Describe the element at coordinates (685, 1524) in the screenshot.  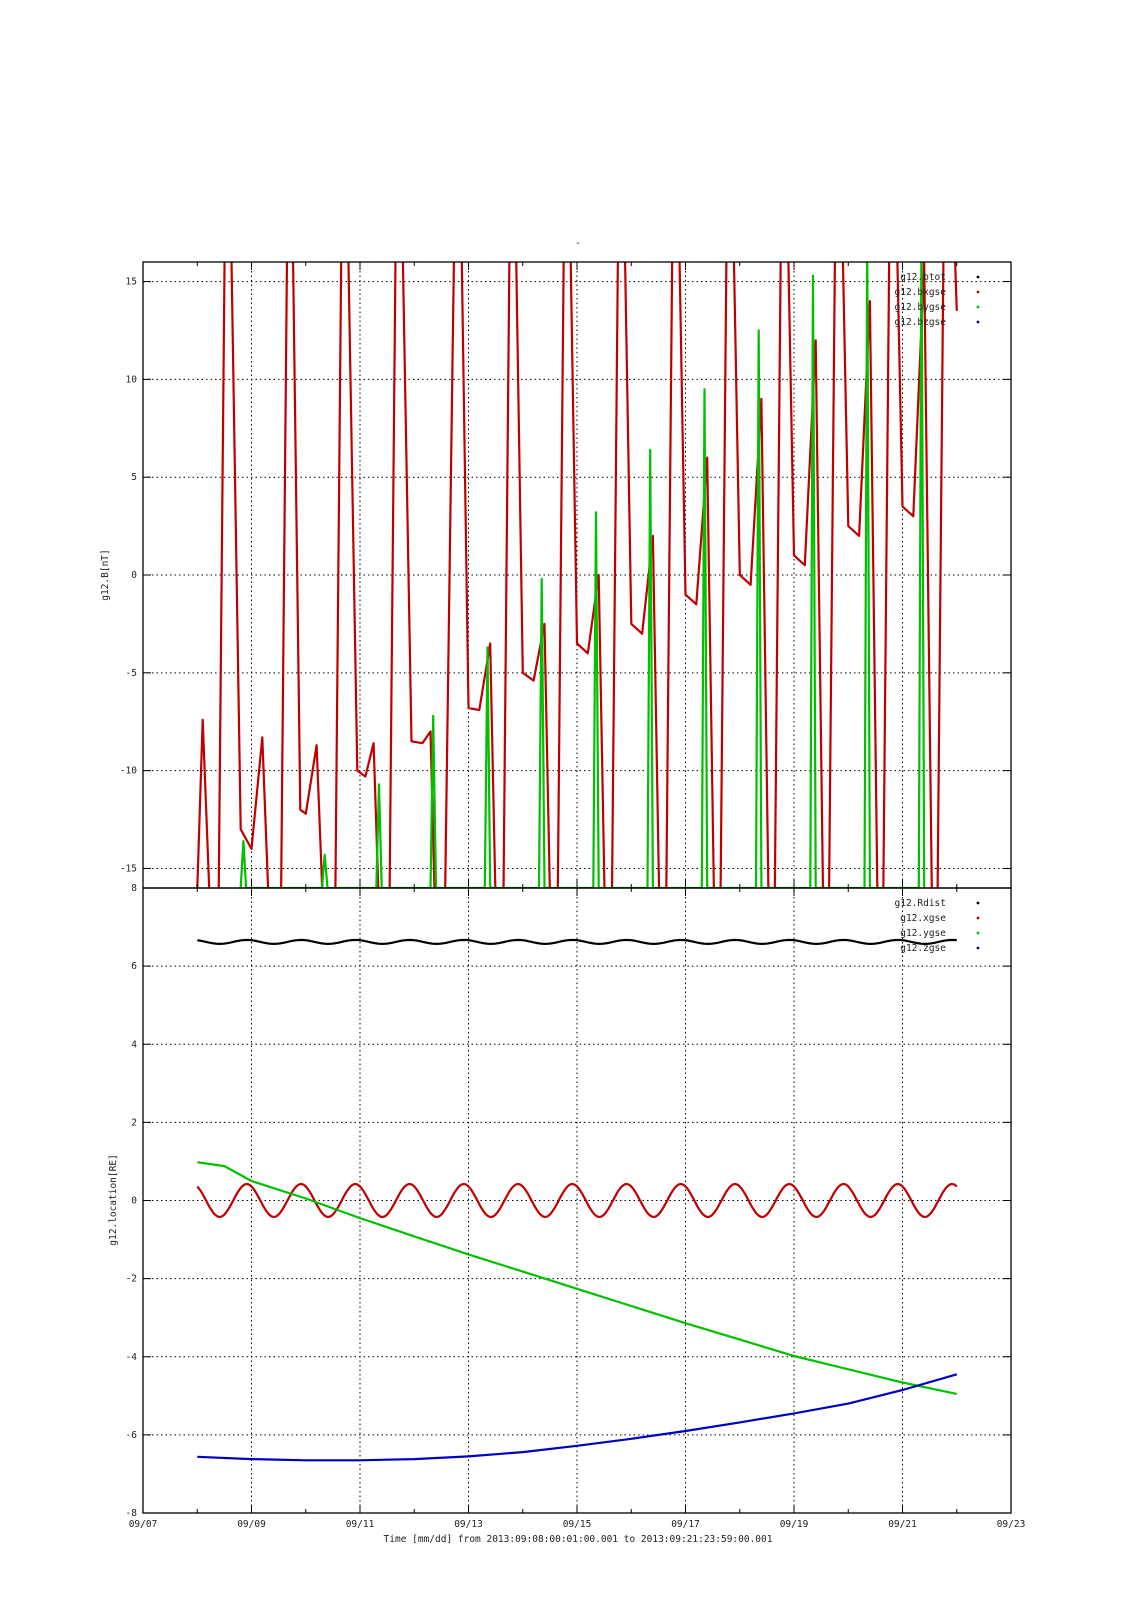
I see `x-tick-label: 09/17` at that location.